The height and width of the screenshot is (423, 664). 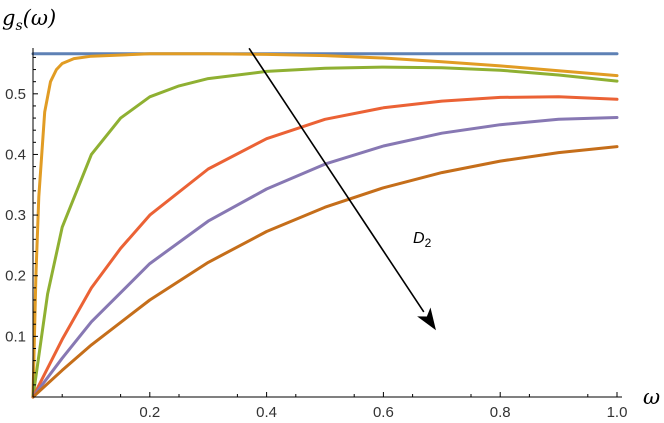 What do you see at coordinates (266, 412) in the screenshot?
I see `x-tick-label: 0.4` at bounding box center [266, 412].